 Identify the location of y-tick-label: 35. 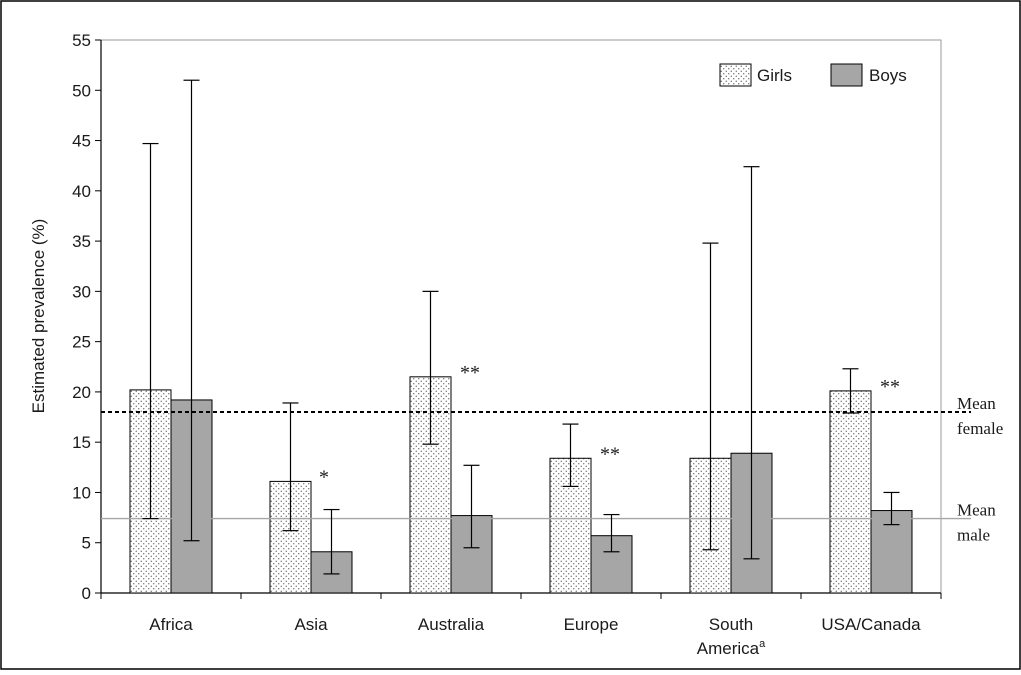
(81, 241).